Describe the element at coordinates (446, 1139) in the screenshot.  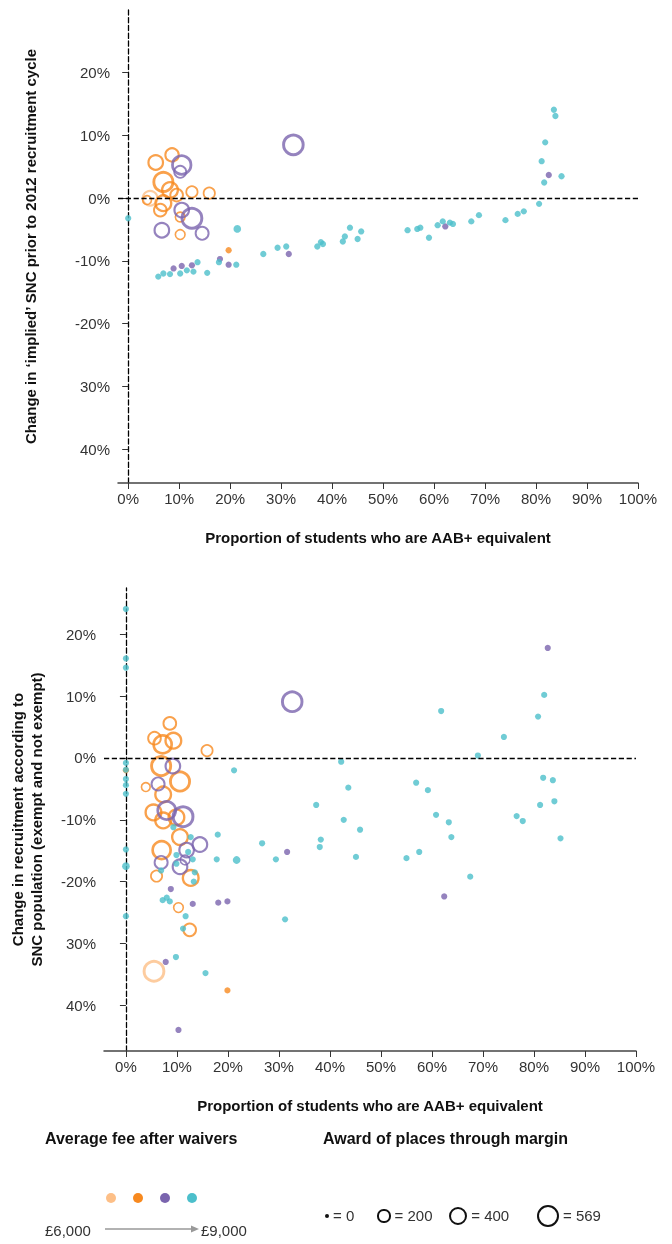
I see `text: Award of places through margin` at that location.